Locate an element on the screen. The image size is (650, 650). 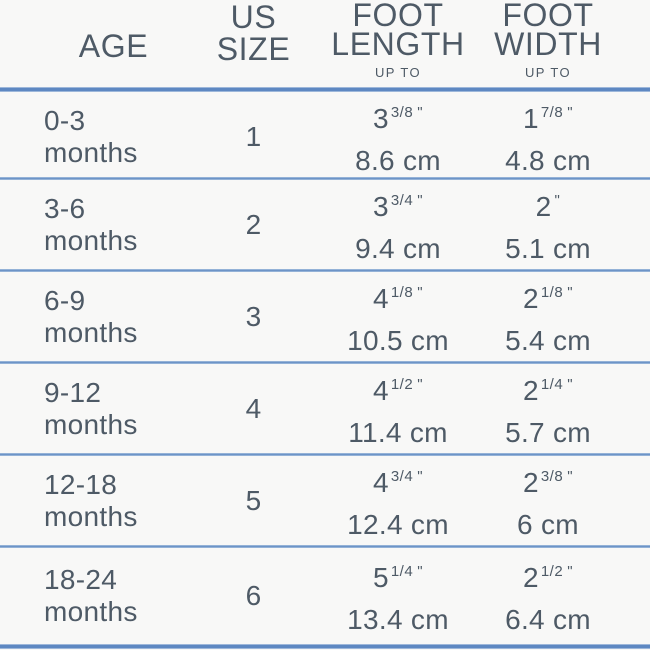
foot-length-inches: 3 3/8 " is located at coordinates (398, 116).